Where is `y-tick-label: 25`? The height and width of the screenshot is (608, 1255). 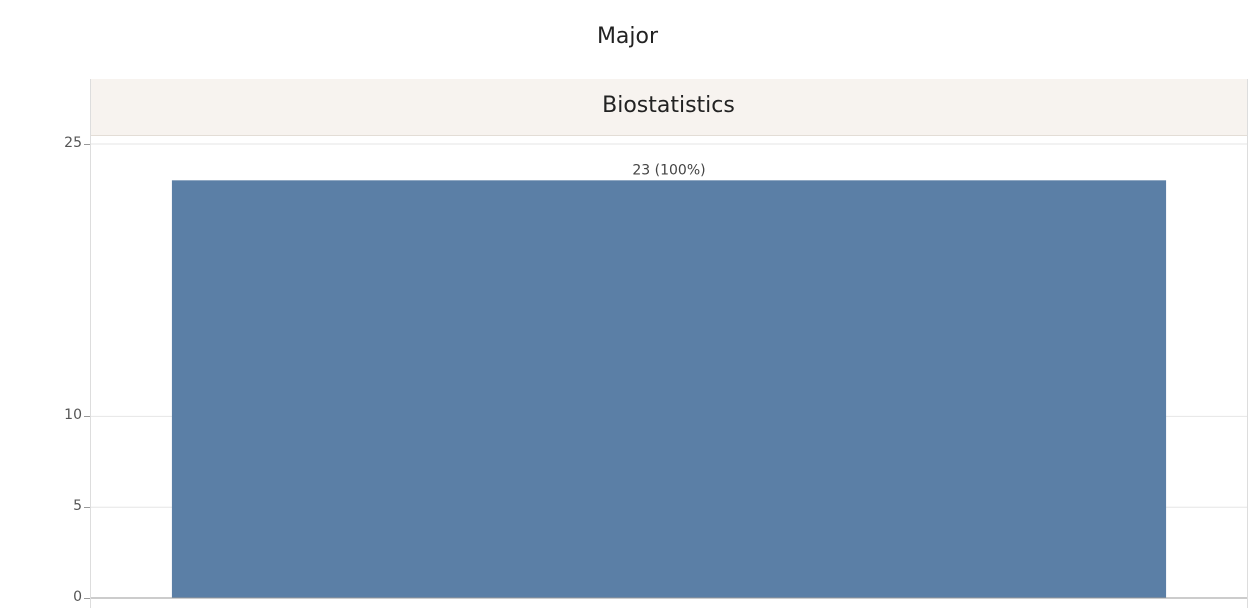
y-tick-label: 25 is located at coordinates (73, 143).